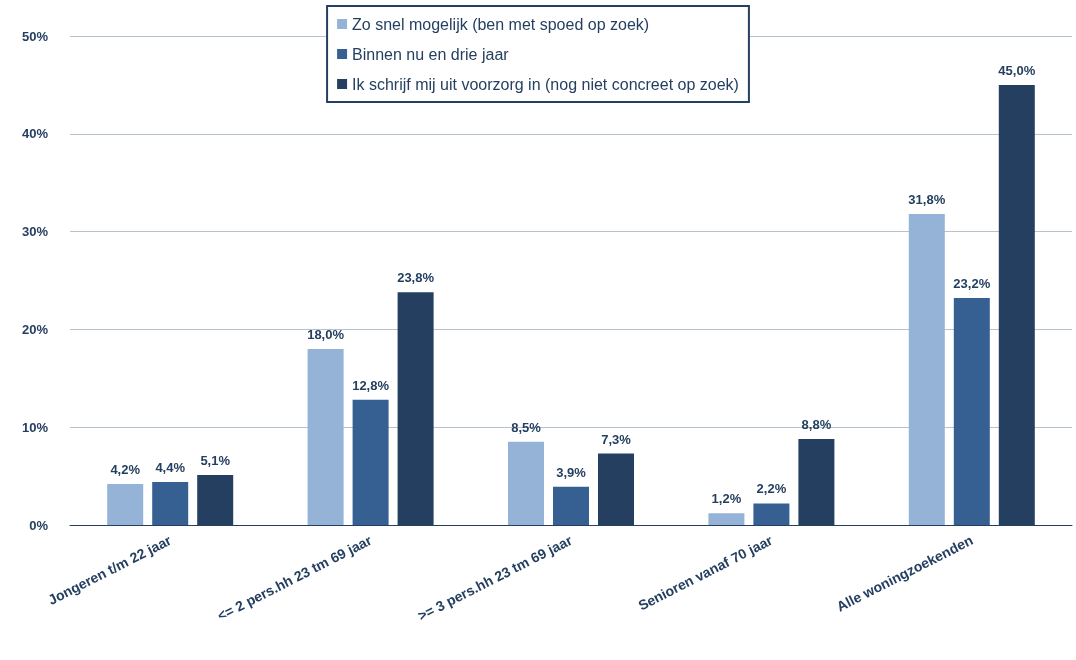 This screenshot has height=660, width=1076. What do you see at coordinates (35, 427) in the screenshot?
I see `y-tick-label: 10%` at bounding box center [35, 427].